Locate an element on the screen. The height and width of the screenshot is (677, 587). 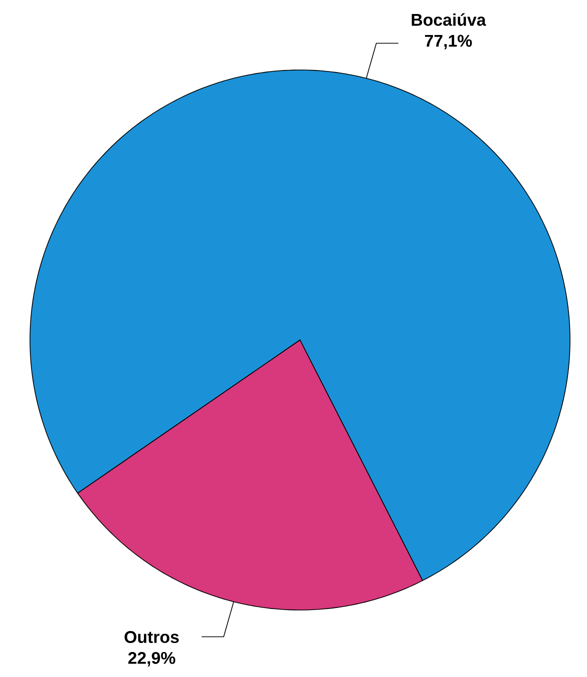
data-label: 77,1% is located at coordinates (448, 42).